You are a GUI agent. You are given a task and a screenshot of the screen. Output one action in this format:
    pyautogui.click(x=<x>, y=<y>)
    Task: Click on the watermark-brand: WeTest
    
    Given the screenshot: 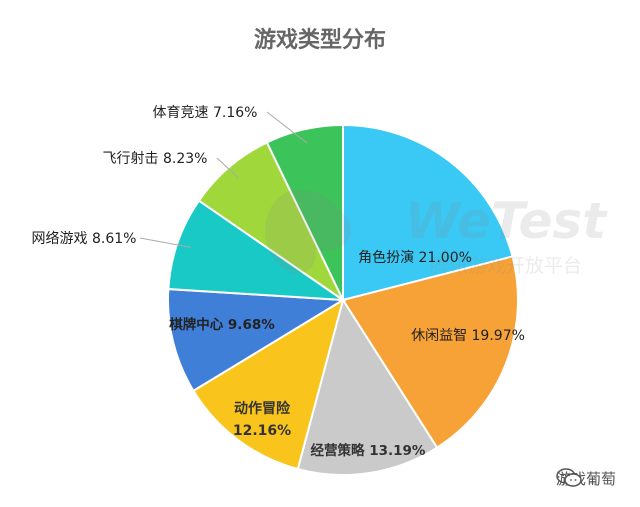 What is the action you would take?
    pyautogui.click(x=506, y=221)
    